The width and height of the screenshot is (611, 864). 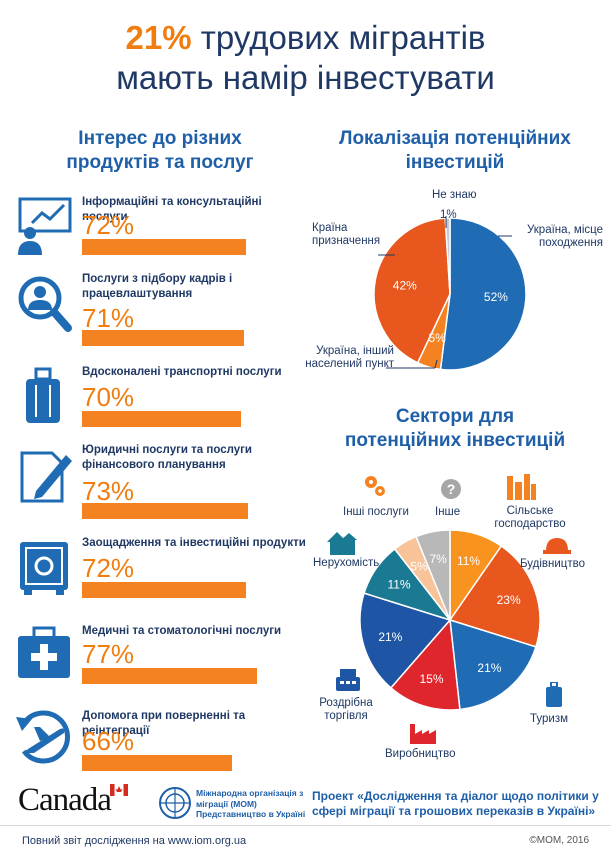 What do you see at coordinates (160, 151) in the screenshot?
I see `left-section-heading: Інтерес до різних продуктів та послуг` at bounding box center [160, 151].